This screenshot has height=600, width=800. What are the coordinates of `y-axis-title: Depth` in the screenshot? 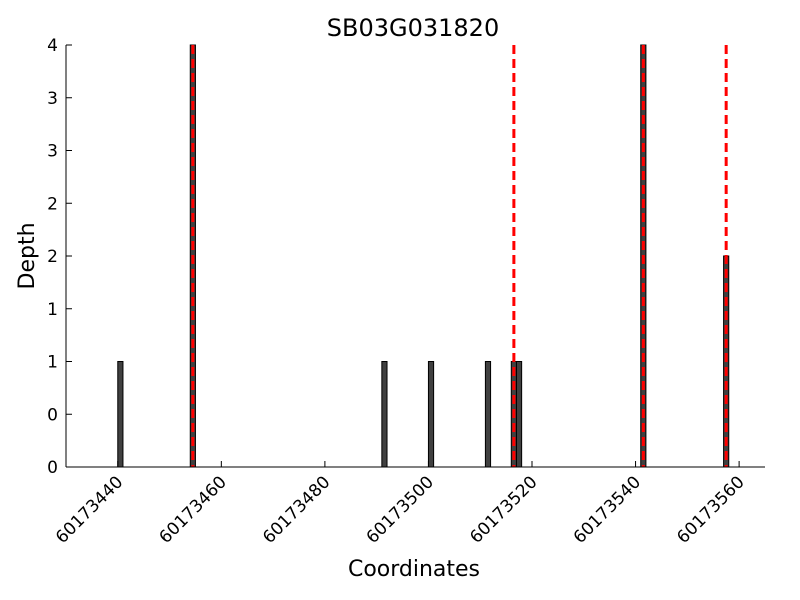 It's located at (27, 255).